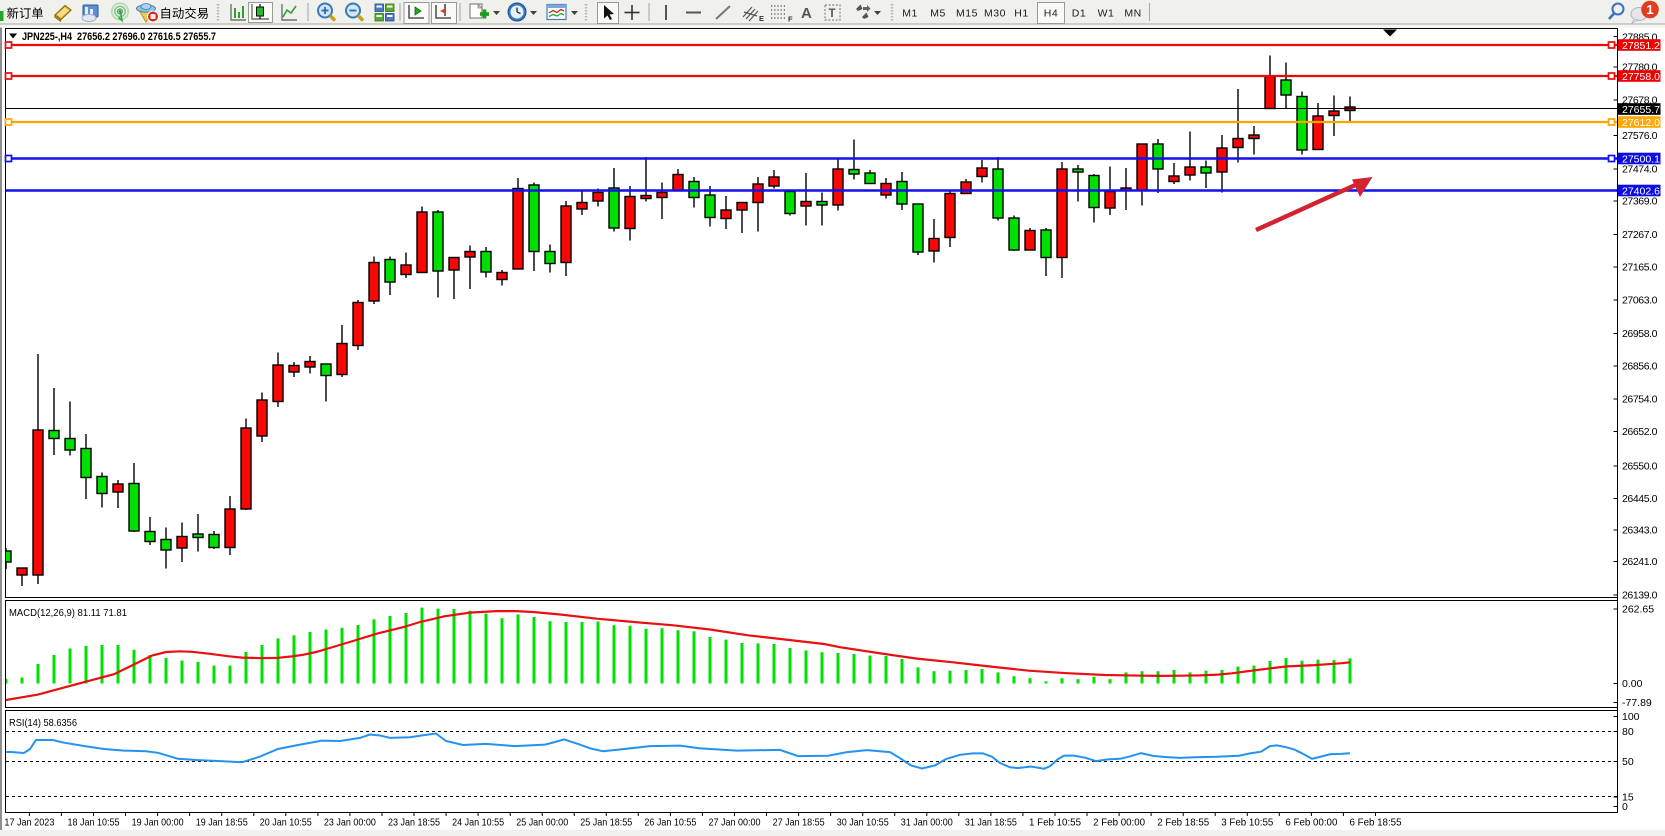 Image resolution: width=1665 pixels, height=836 pixels. What do you see at coordinates (1106, 14) in the screenshot?
I see `svg-text: W1` at bounding box center [1106, 14].